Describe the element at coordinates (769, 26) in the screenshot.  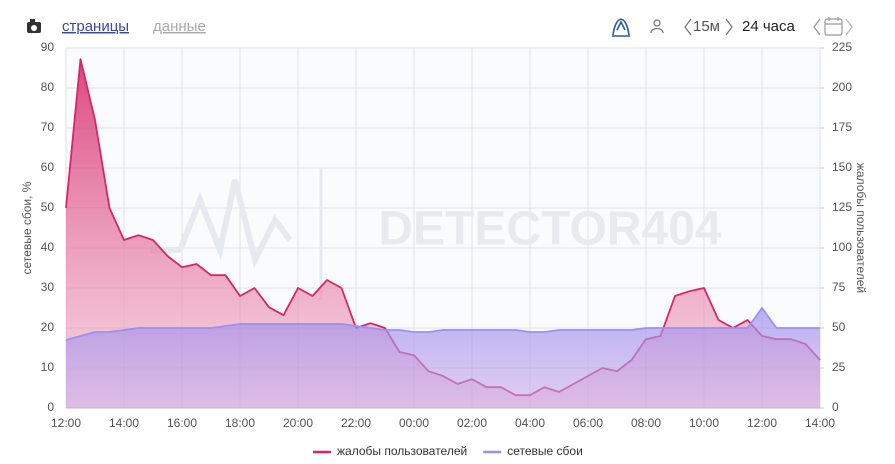
I see `period-label: 24 часа` at that location.